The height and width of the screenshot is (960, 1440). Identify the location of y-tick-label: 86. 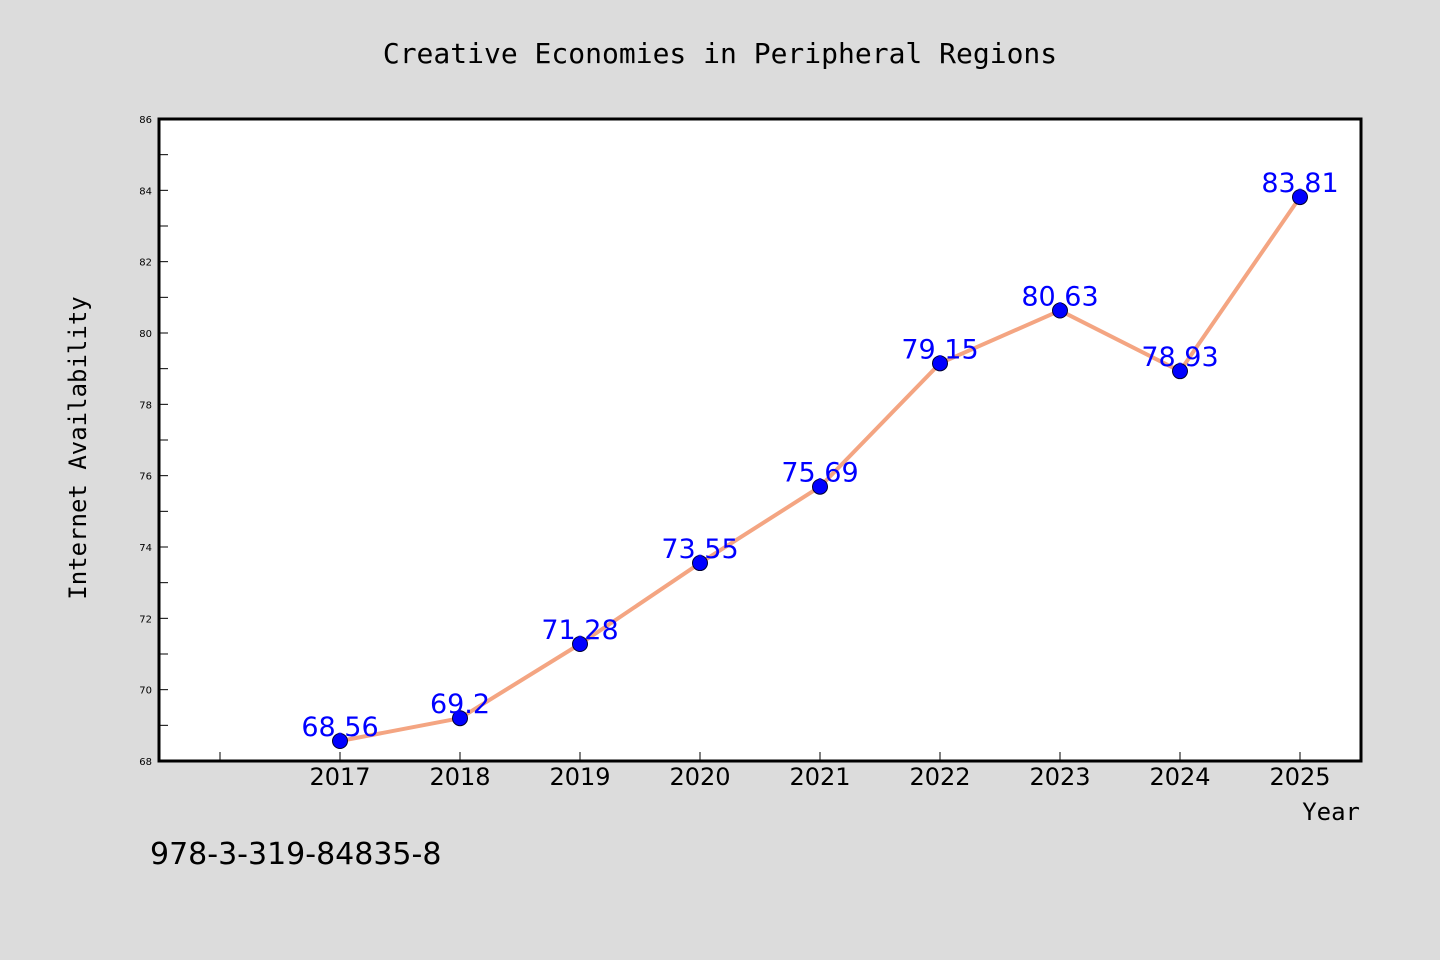
(145, 120).